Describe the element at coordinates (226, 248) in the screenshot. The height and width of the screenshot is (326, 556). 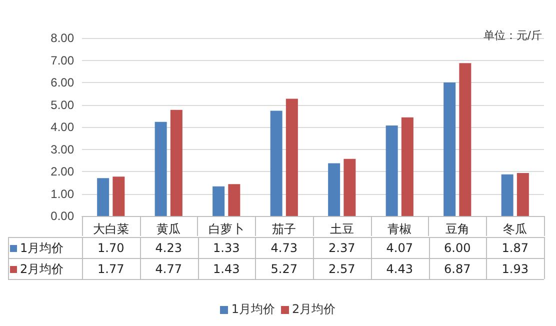
I see `data-label: 1.33` at that location.